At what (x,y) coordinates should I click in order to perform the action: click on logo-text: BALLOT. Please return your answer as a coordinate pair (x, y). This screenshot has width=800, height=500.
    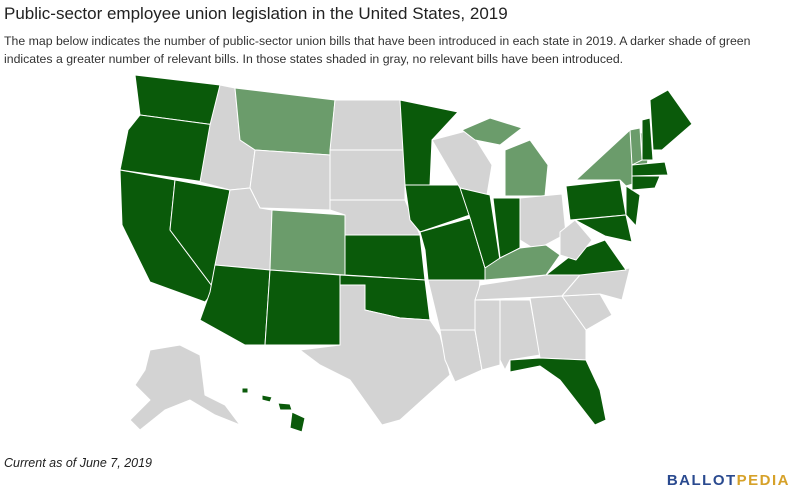
    Looking at the image, I should click on (701, 480).